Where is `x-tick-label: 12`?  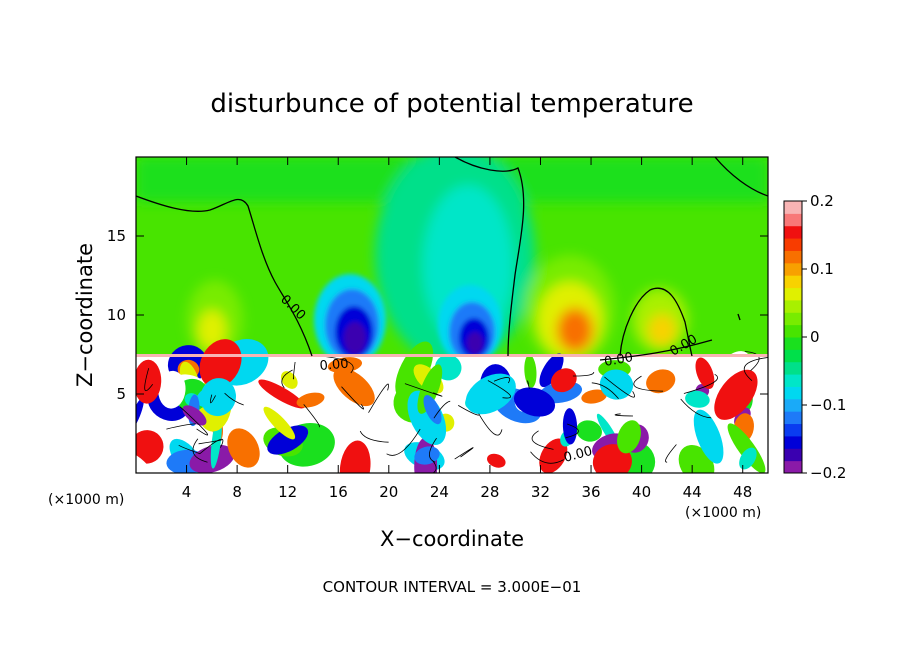
x-tick-label: 12 is located at coordinates (287, 492).